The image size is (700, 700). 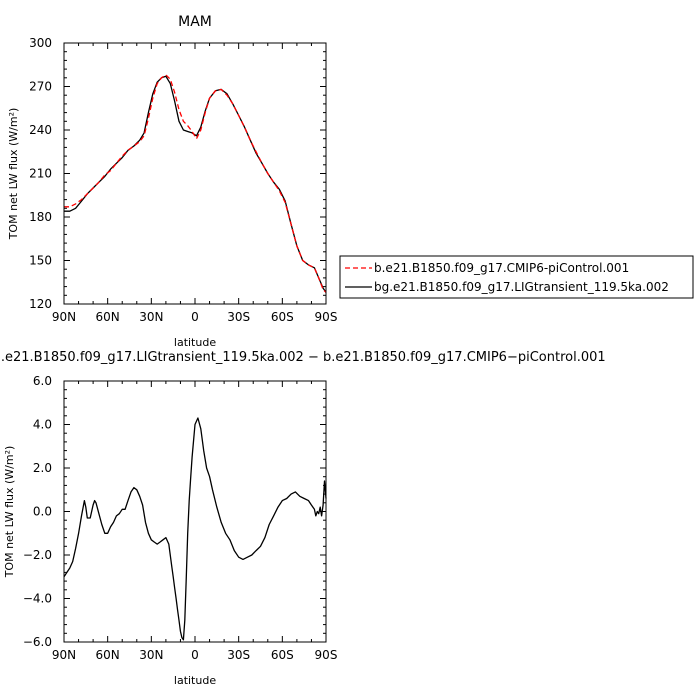 I want to click on top-x-tick-label: 90N, so click(x=64, y=317).